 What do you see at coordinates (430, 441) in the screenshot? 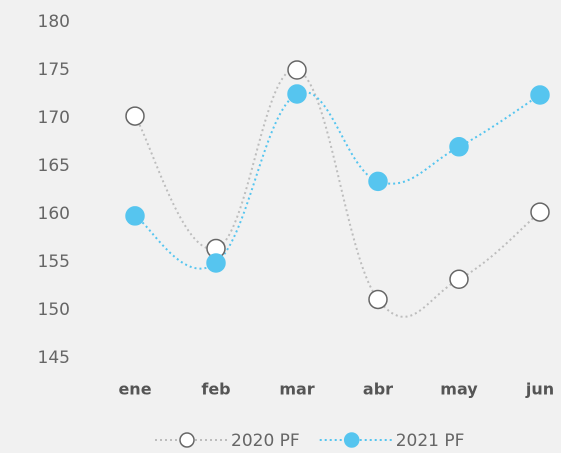
I see `legend-label: 2021 PF` at bounding box center [430, 441].